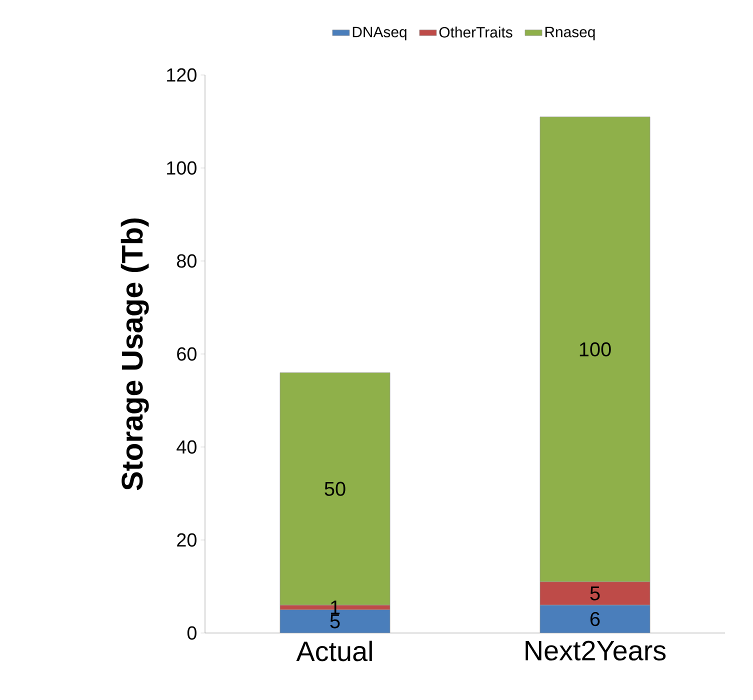 This screenshot has width=753, height=700. What do you see at coordinates (595, 349) in the screenshot?
I see `data-label: 100` at bounding box center [595, 349].